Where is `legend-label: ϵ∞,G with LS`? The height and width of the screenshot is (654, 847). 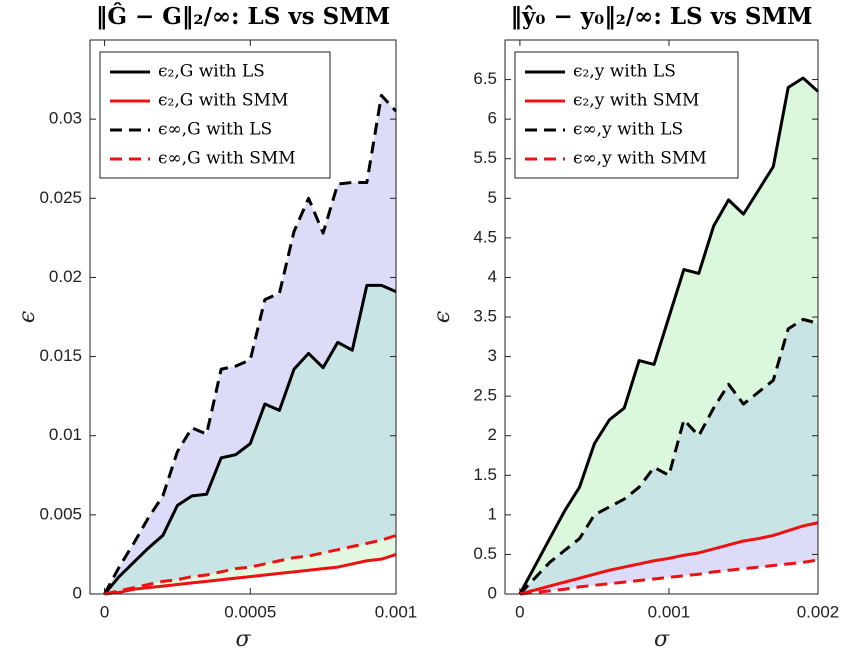
legend-label: ϵ∞,G with LS is located at coordinates (215, 130).